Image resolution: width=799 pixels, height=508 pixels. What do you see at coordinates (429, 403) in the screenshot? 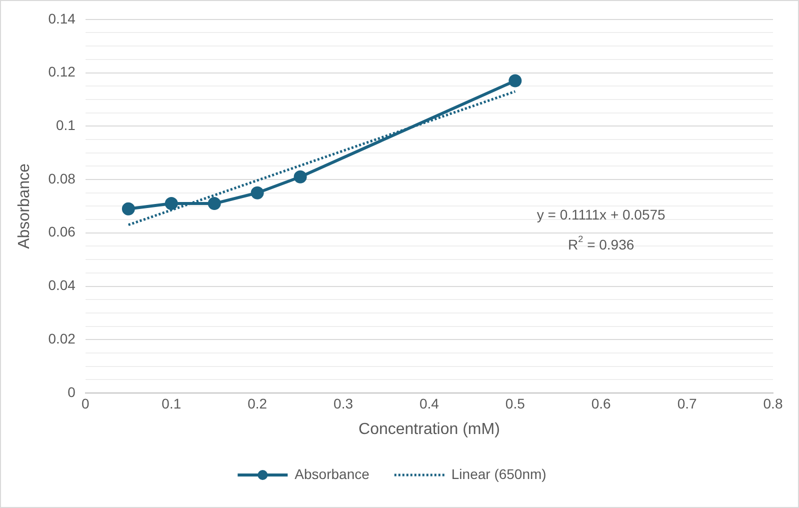
I see `x-tick-label: 0.4` at bounding box center [429, 403].